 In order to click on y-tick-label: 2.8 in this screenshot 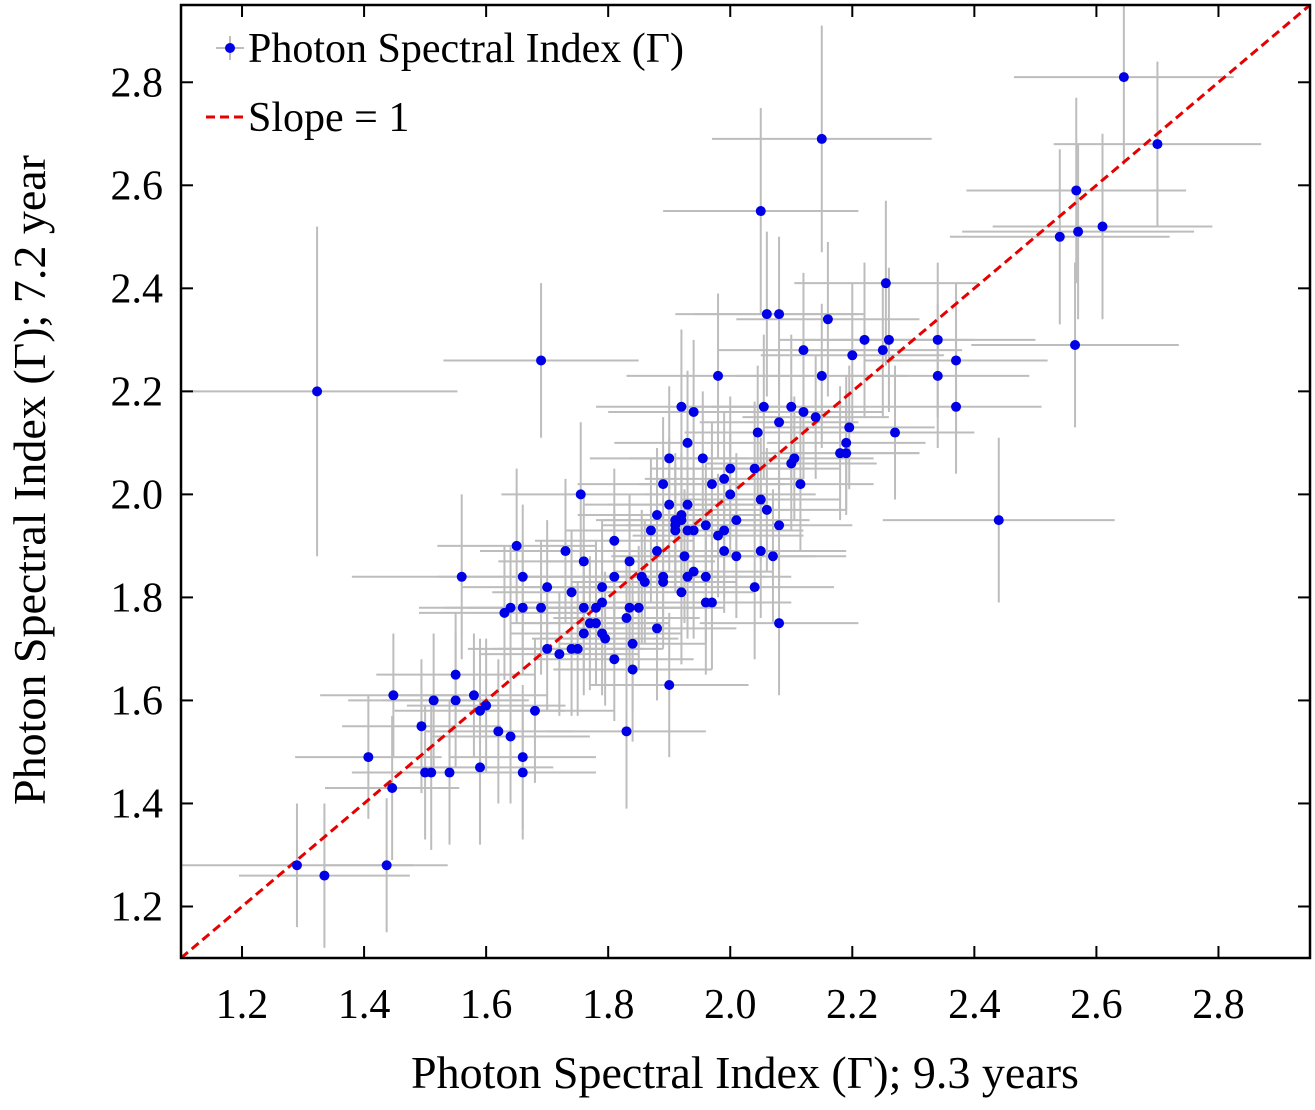, I will do `click(137, 83)`.